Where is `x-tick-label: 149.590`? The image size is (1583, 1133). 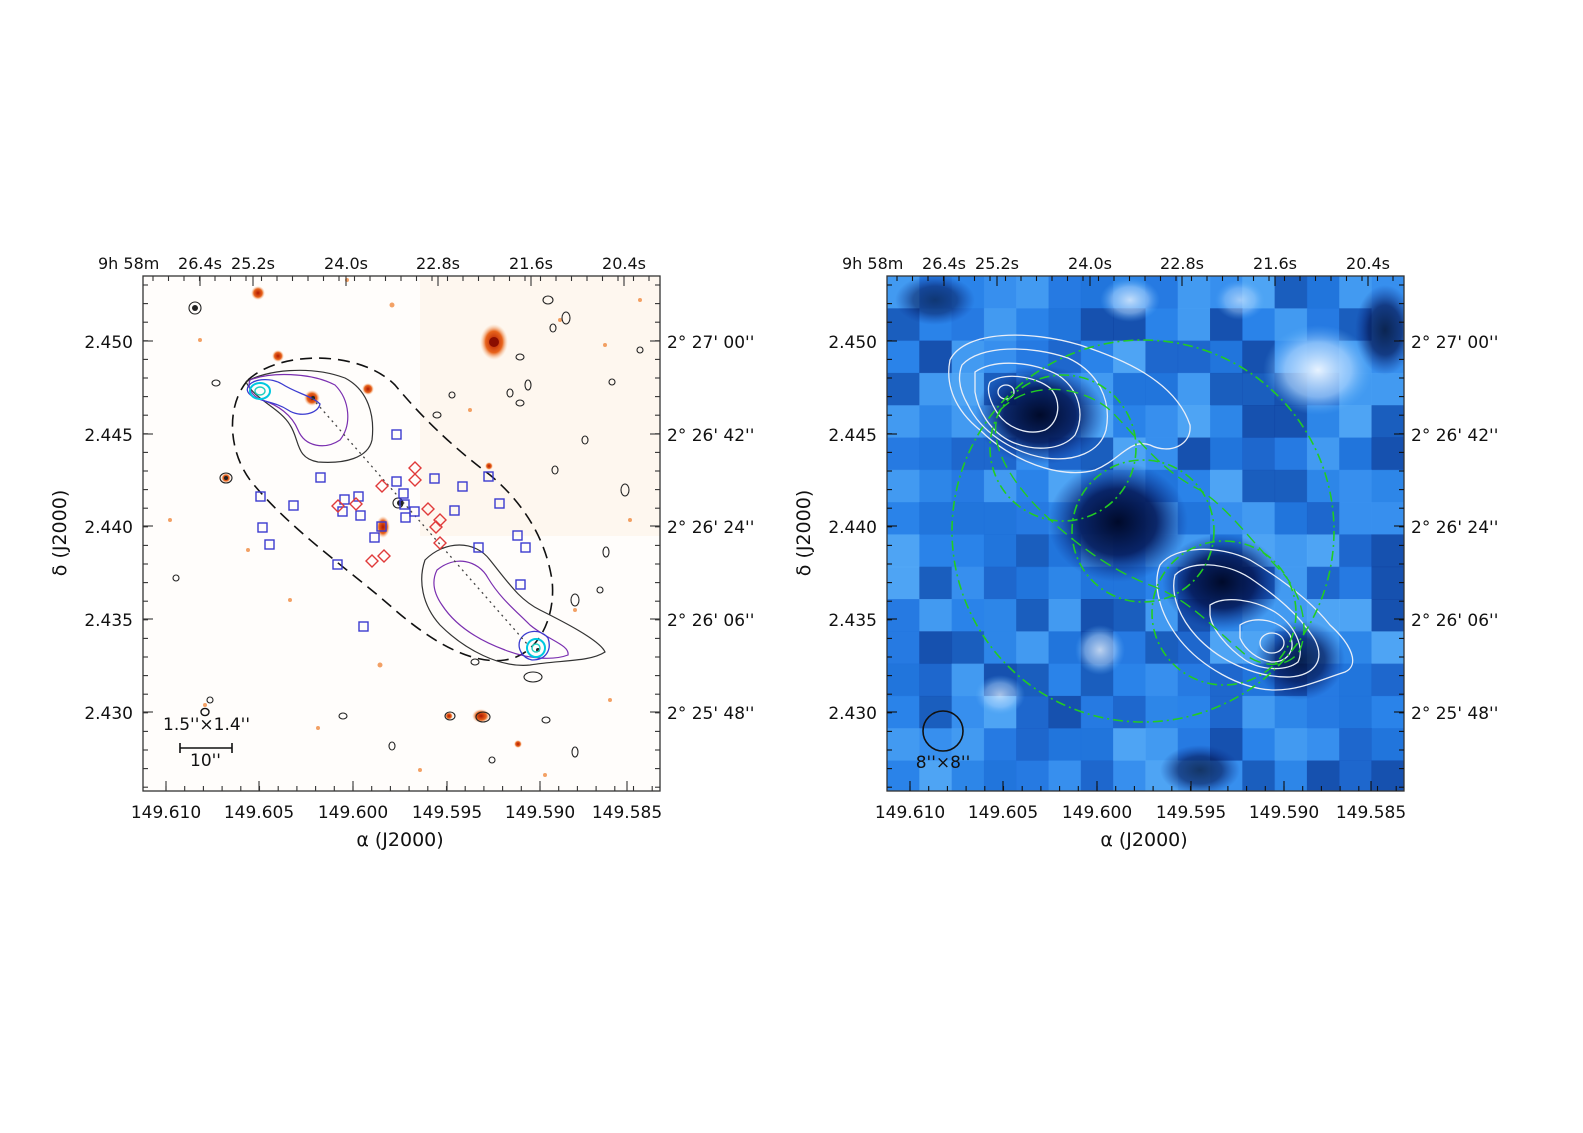
x-tick-label: 149.590 is located at coordinates (540, 813).